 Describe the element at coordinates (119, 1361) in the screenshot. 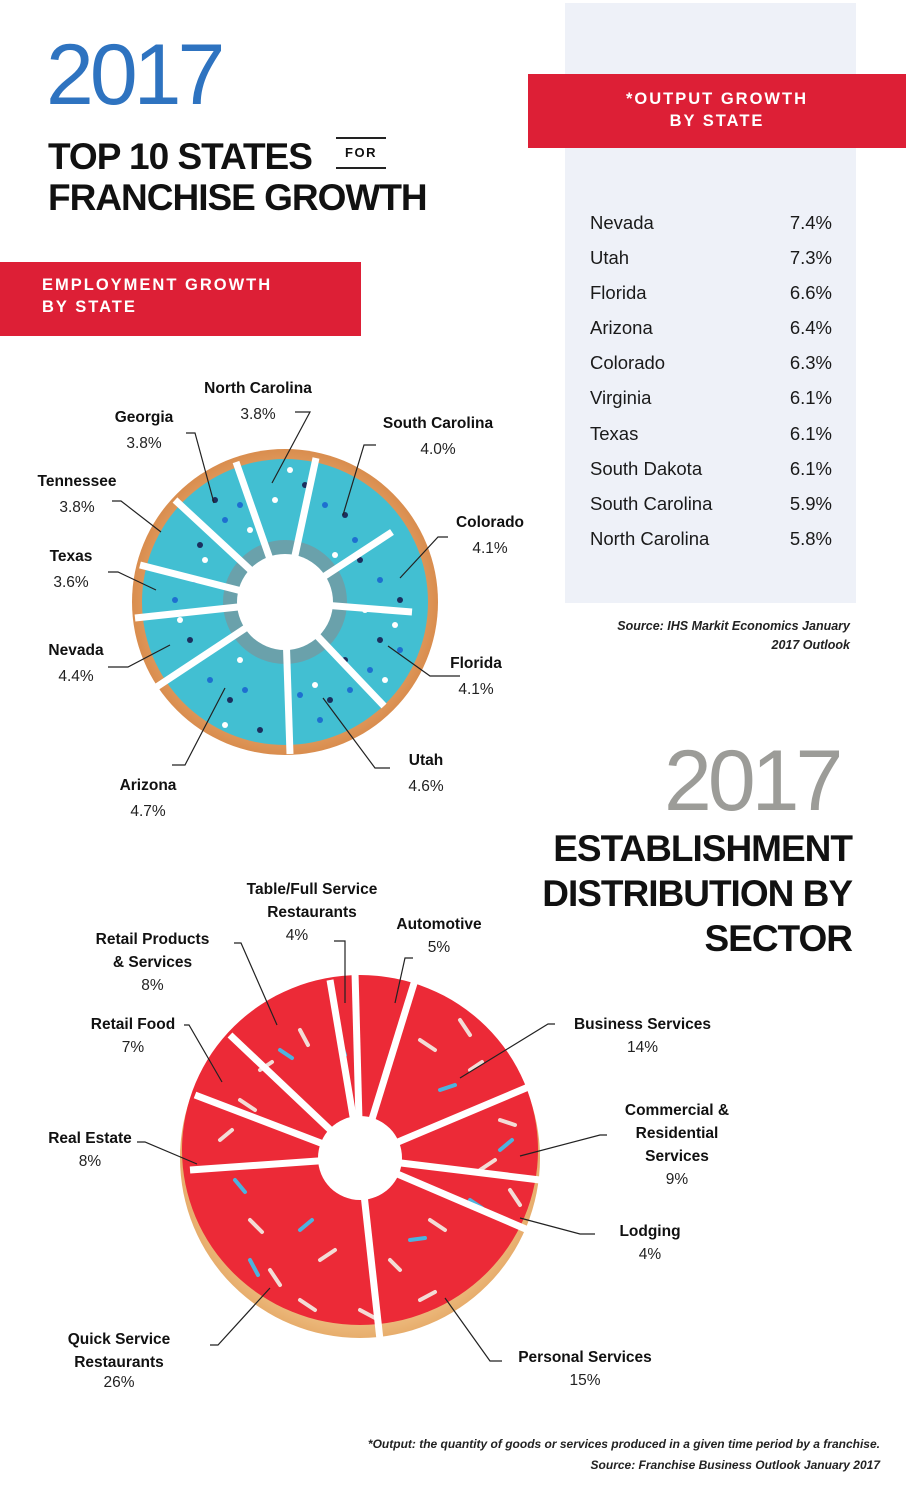

I see `label-quick-service: Quick Service Restaurants 26%` at that location.